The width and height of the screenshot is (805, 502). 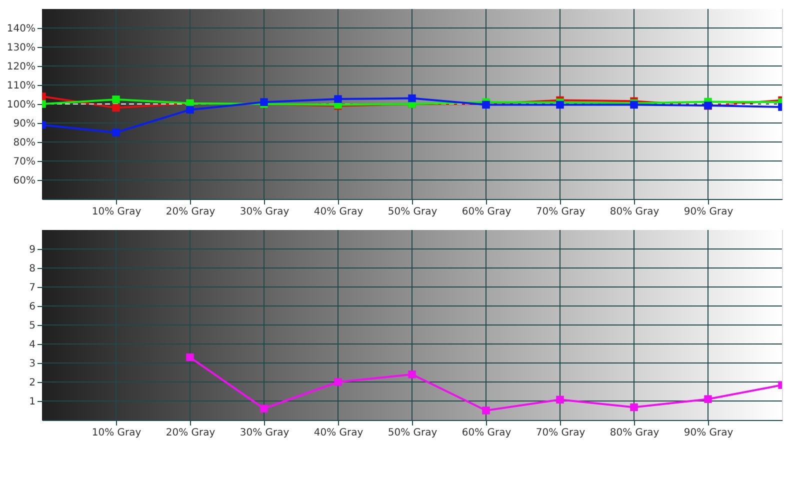 I want to click on y-tick-label: 4, so click(x=32, y=345).